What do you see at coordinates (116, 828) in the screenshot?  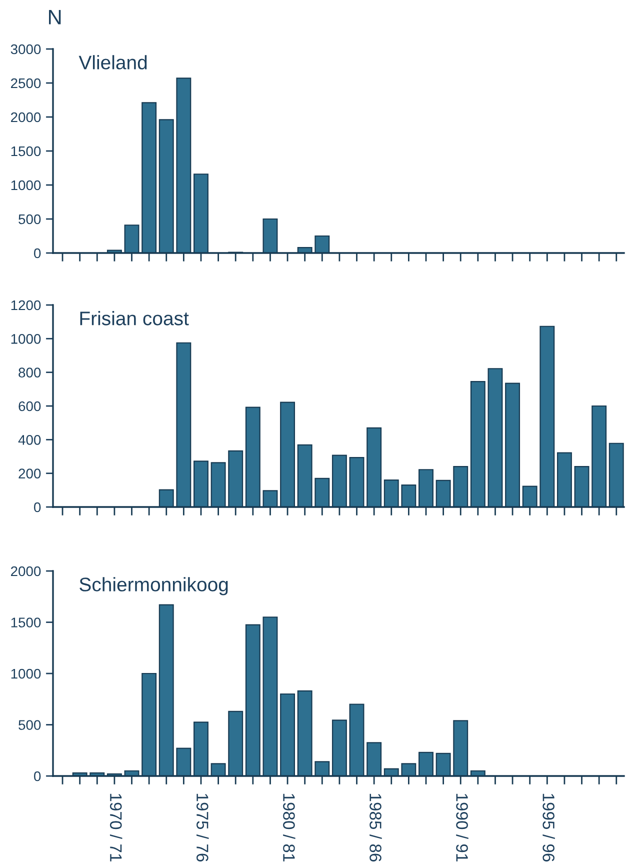 I see `x-tick-label: 1970 / 71` at bounding box center [116, 828].